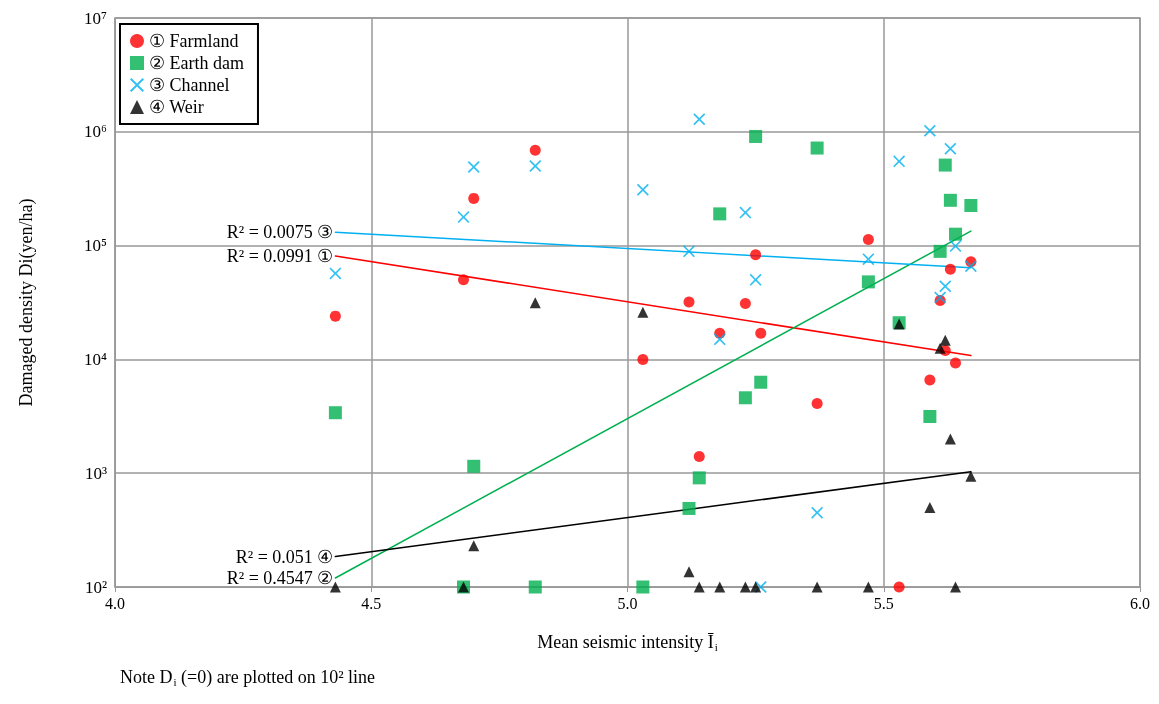 Image resolution: width=1159 pixels, height=704 pixels. Describe the element at coordinates (96, 132) in the screenshot. I see `y-tick-label: 10⁶` at that location.